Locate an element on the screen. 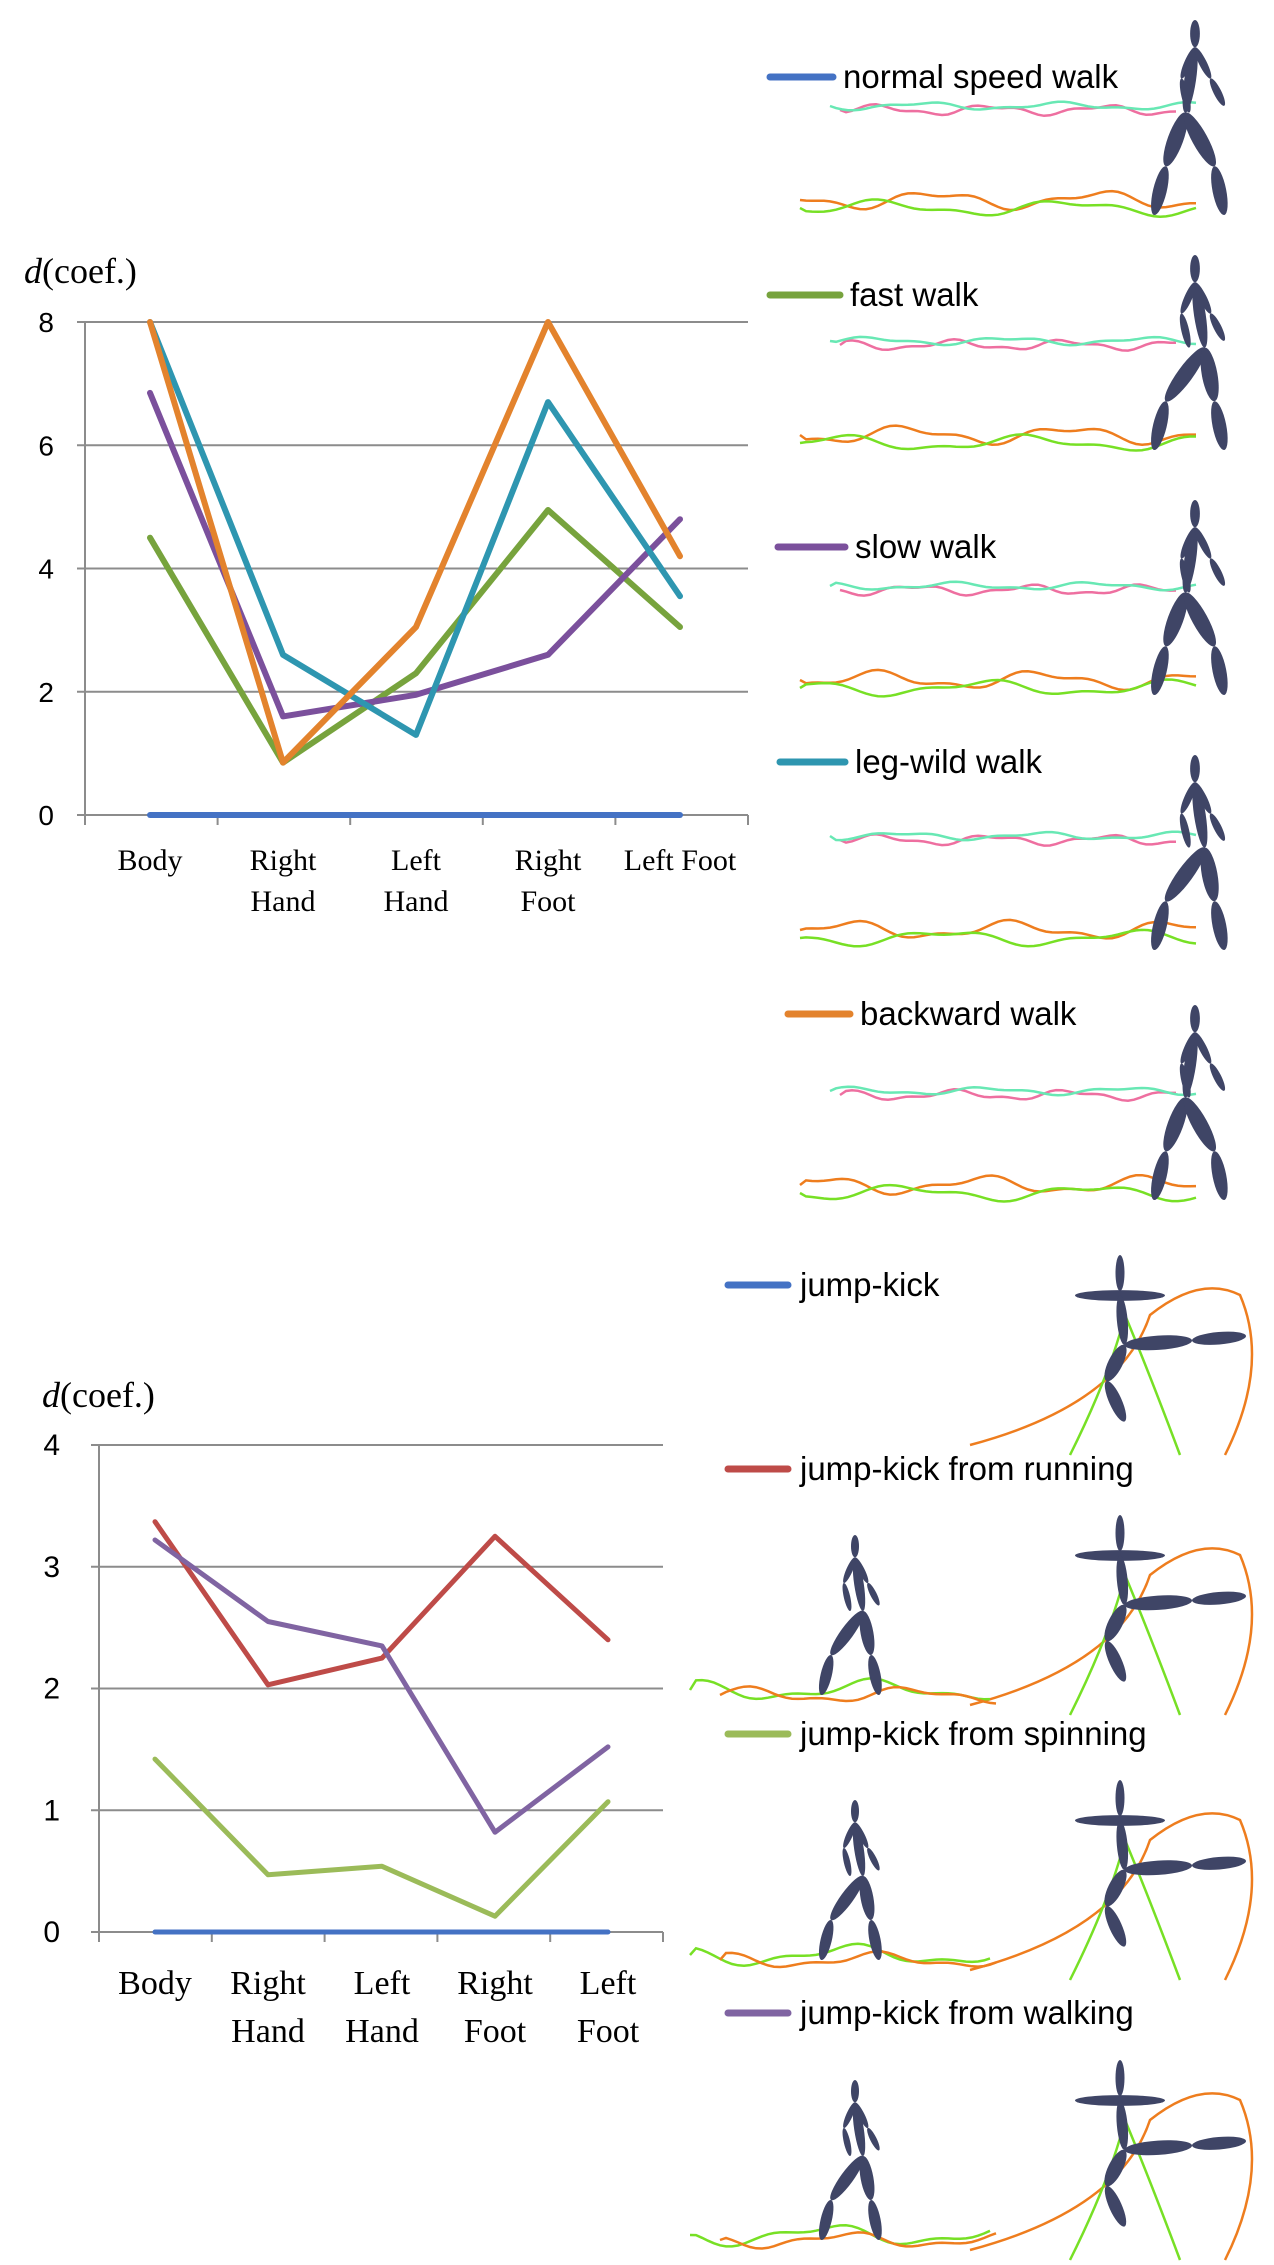 This screenshot has height=2265, width=1274. x-tick-label-line: Body is located at coordinates (155, 1983).